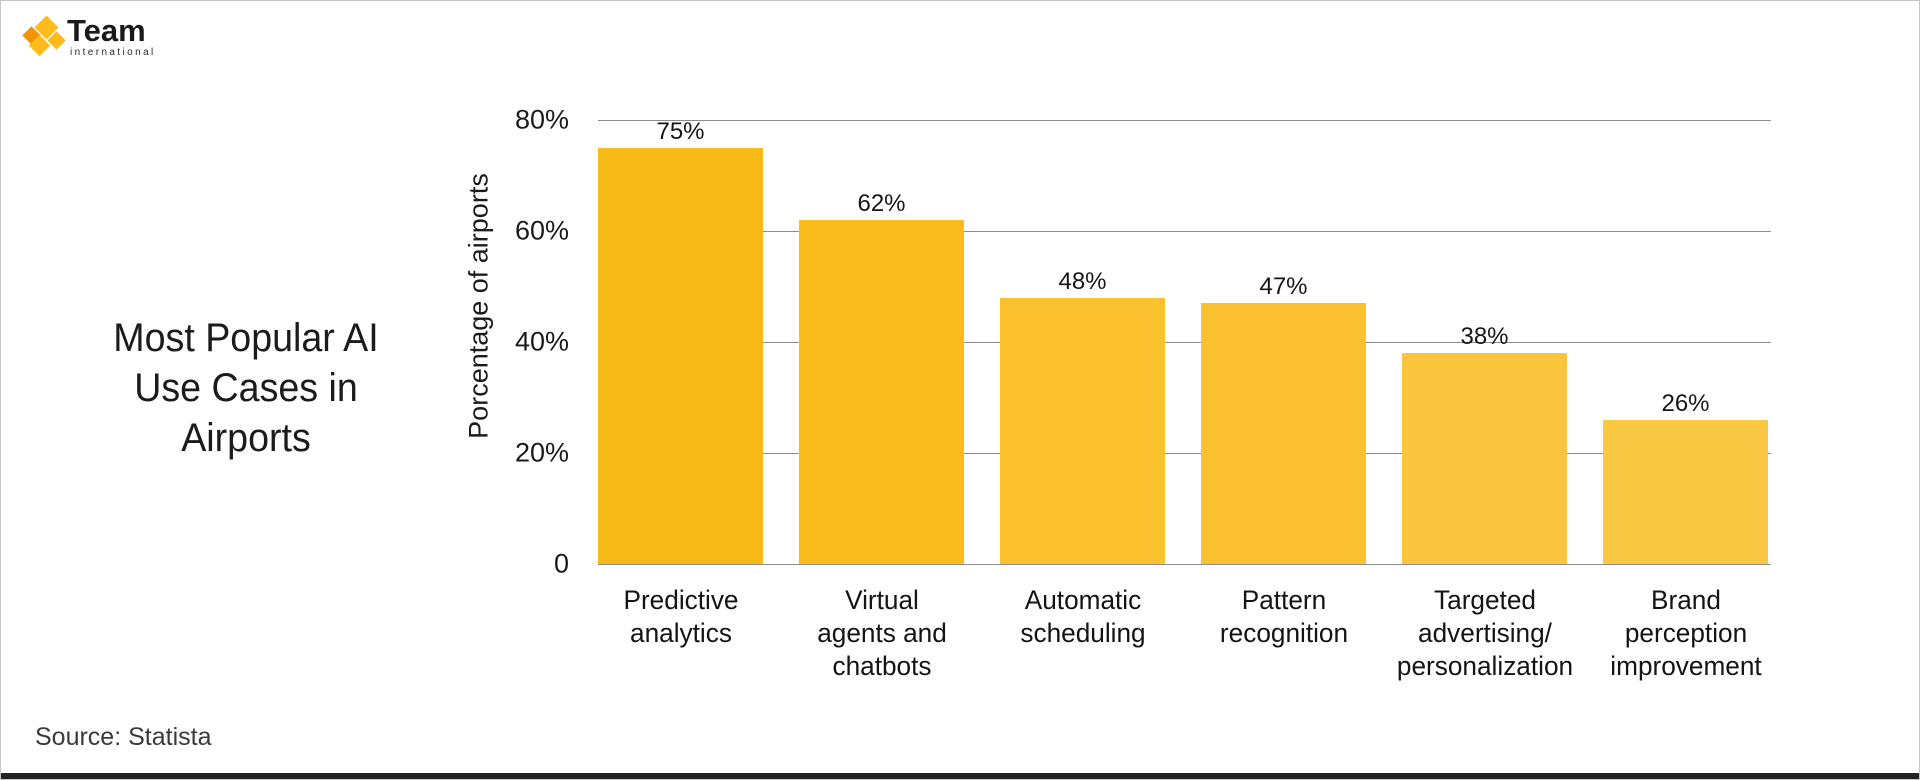  Describe the element at coordinates (1283, 617) in the screenshot. I see `x-category-label-4: Pattern recognition` at that location.